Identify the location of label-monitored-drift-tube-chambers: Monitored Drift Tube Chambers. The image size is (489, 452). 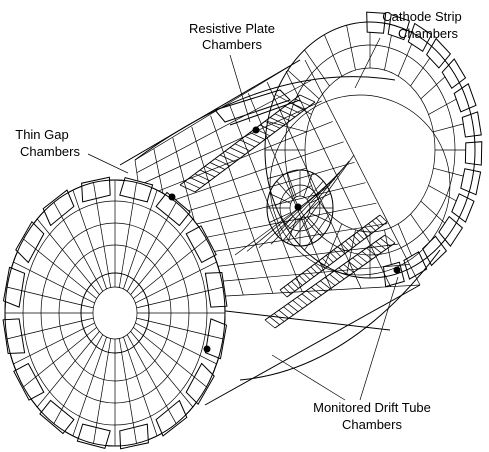
(372, 416).